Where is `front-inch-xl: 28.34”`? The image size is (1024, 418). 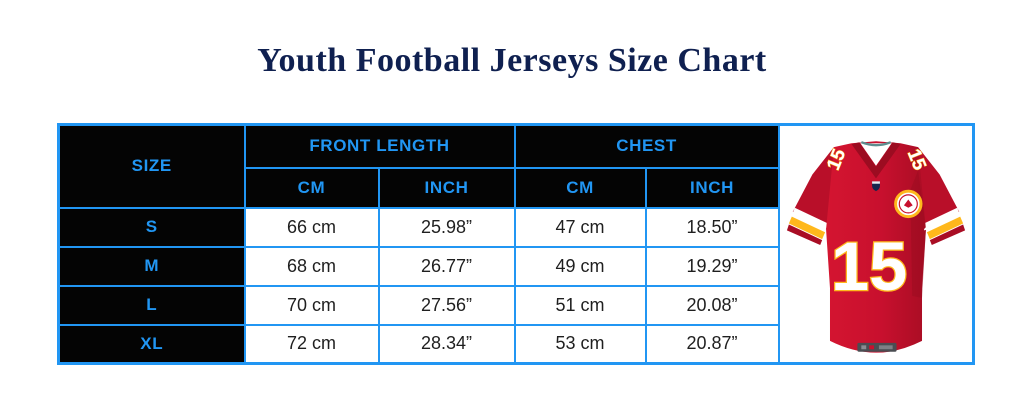
front-inch-xl: 28.34” is located at coordinates (446, 344).